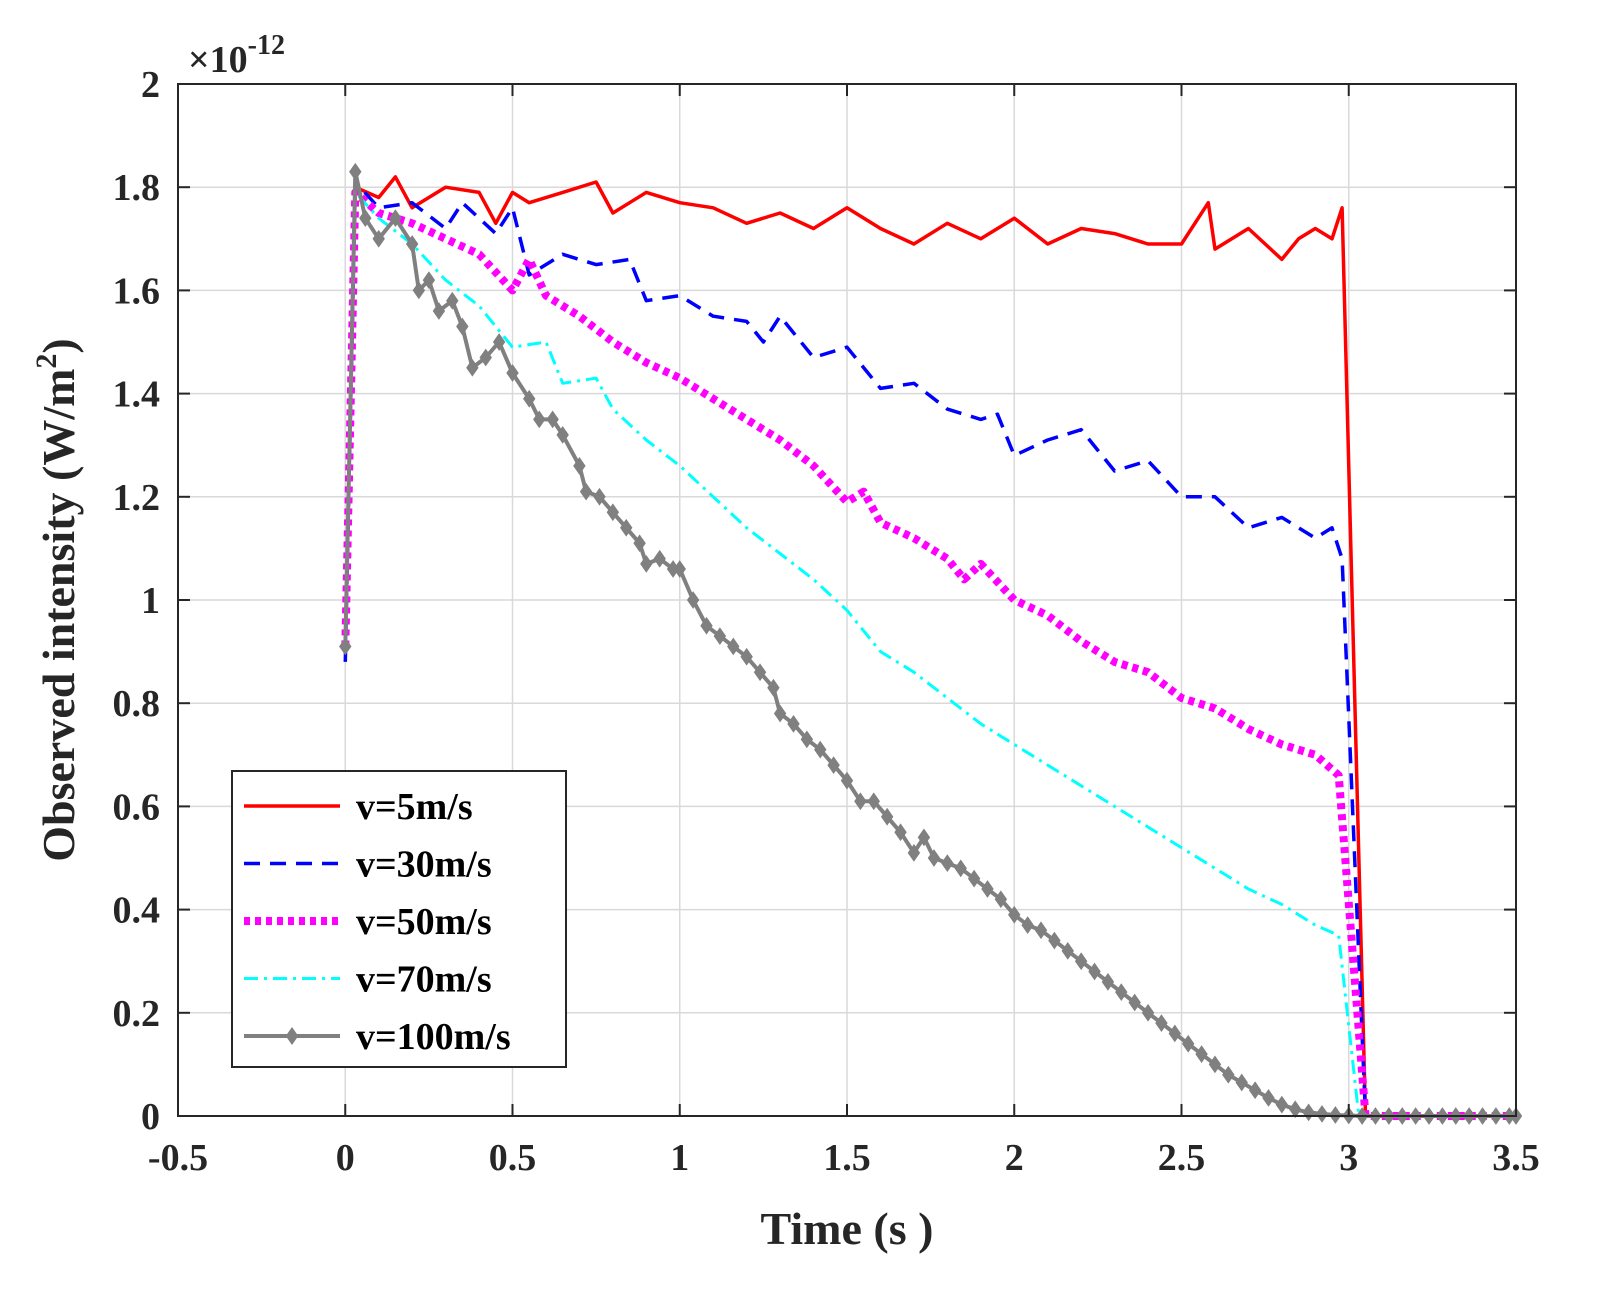 This screenshot has width=1608, height=1306. What do you see at coordinates (1516, 1158) in the screenshot?
I see `x-tick-label: 3.5` at bounding box center [1516, 1158].